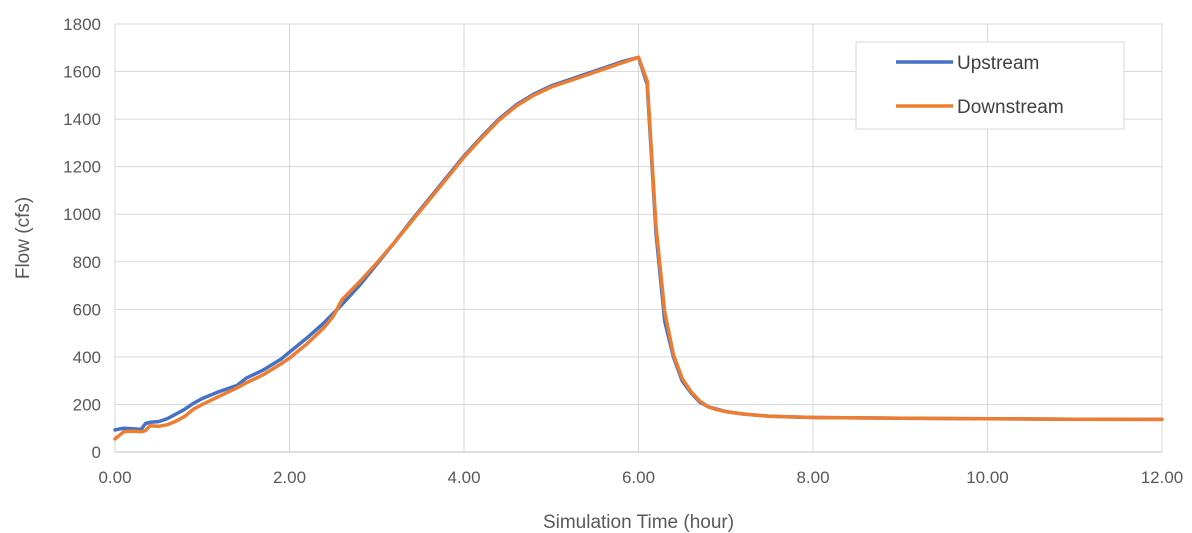 The image size is (1192, 533). Describe the element at coordinates (812, 477) in the screenshot. I see `x-tick-label: 8.00` at that location.